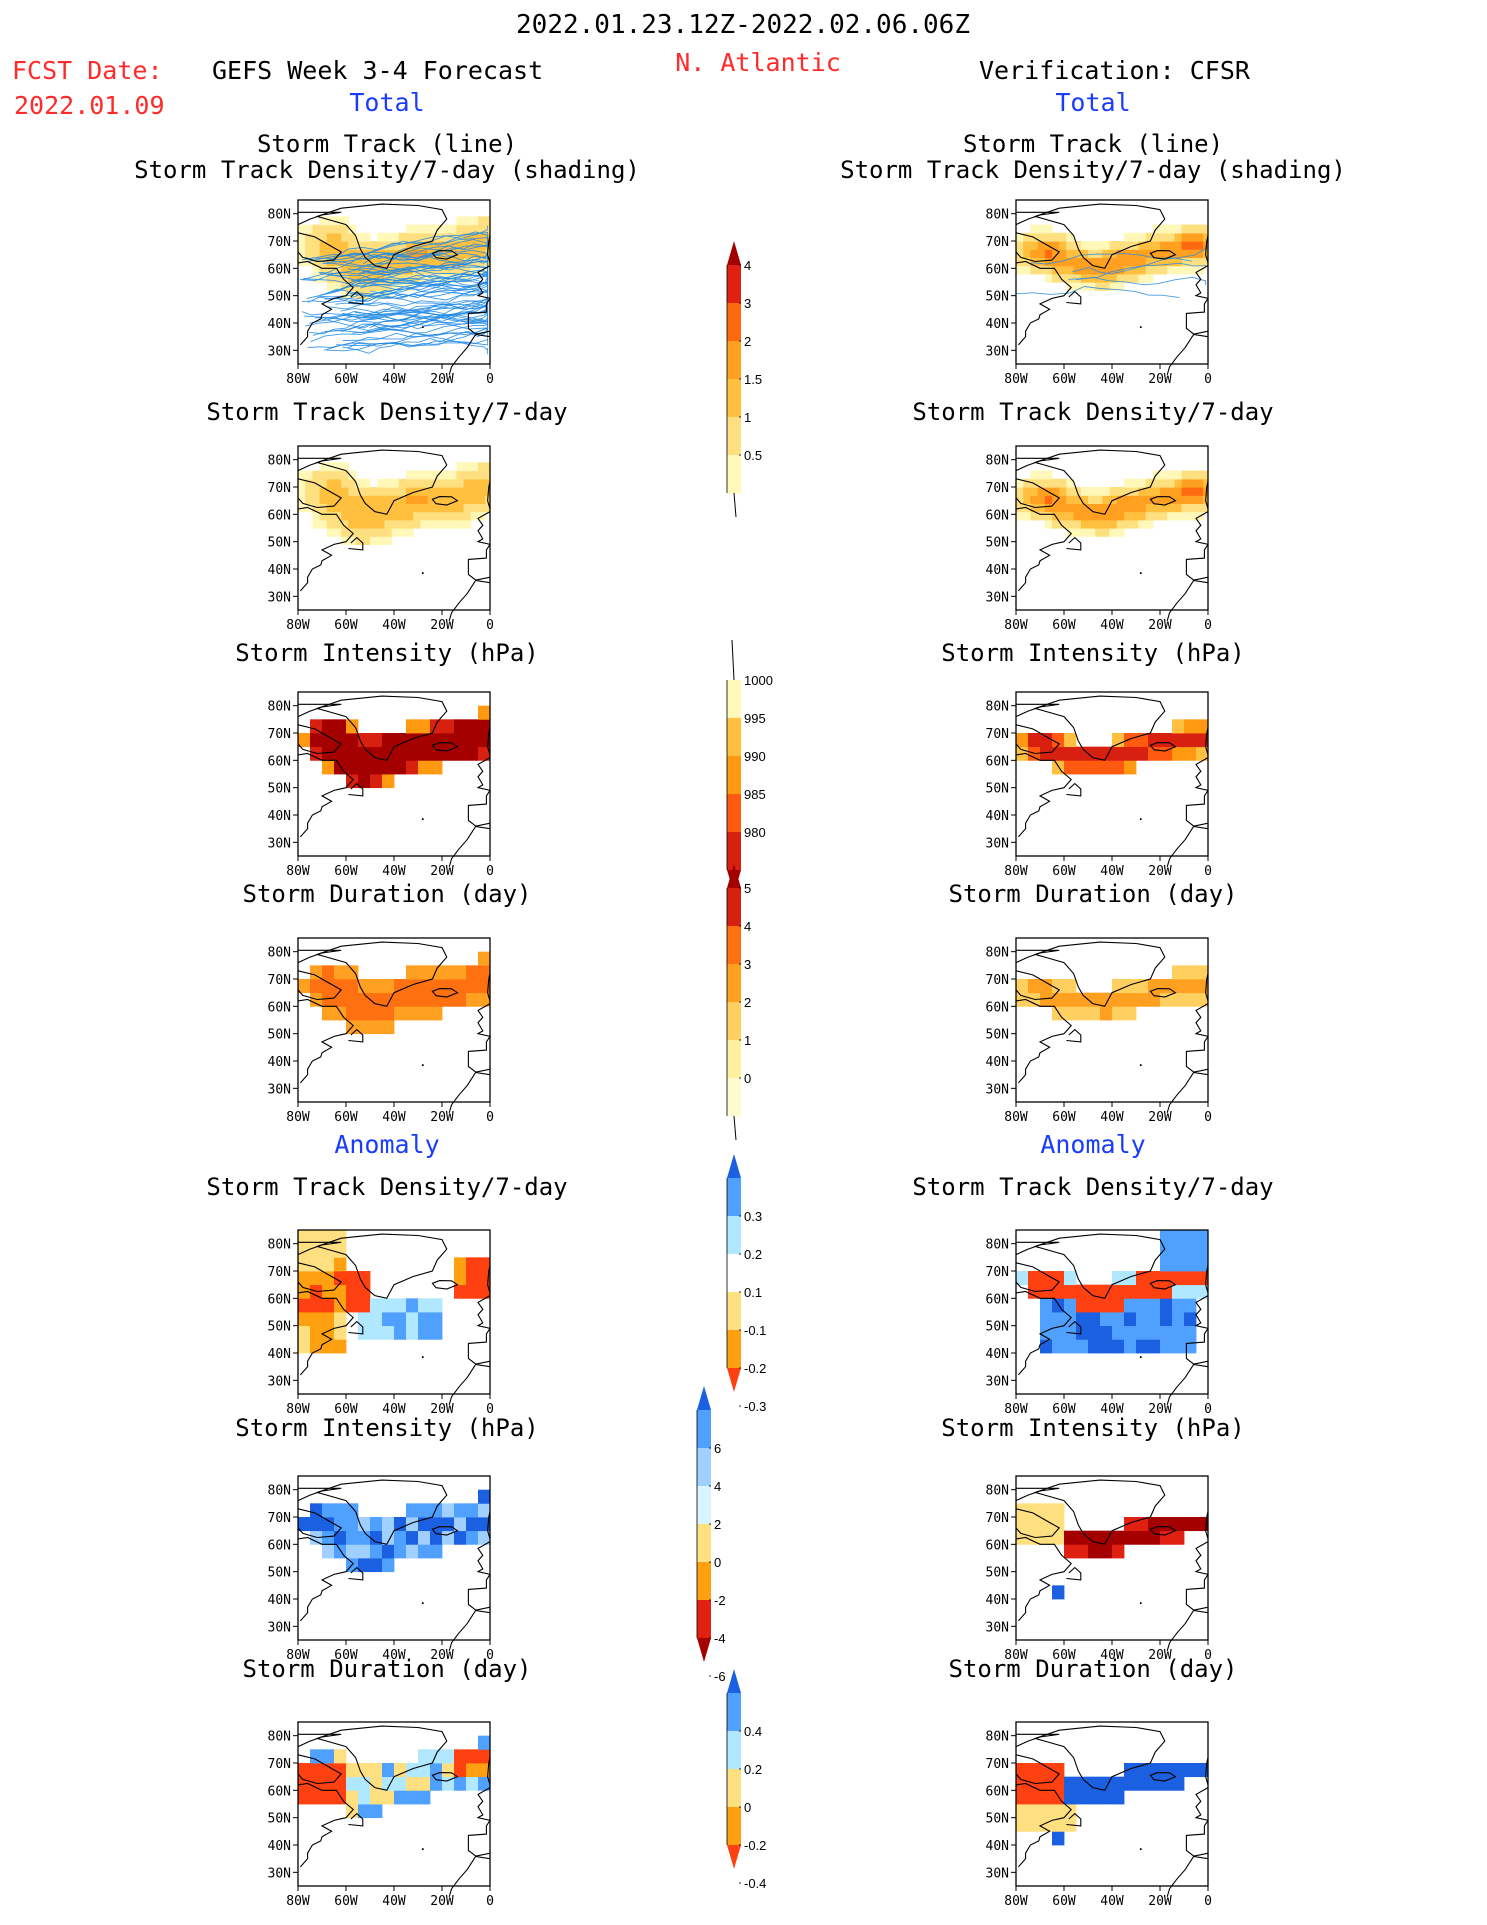 The height and width of the screenshot is (1925, 1487). Describe the element at coordinates (1093, 412) in the screenshot. I see `obs-density-title: Storm Track Density/7-day` at that location.